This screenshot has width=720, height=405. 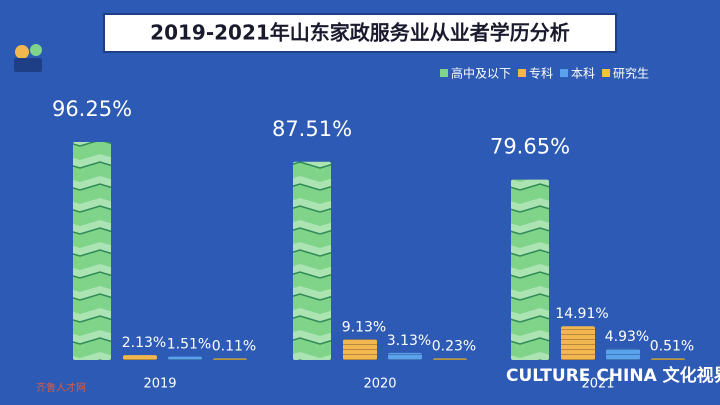 What do you see at coordinates (581, 314) in the screenshot?
I see `data-label: 14.91%` at bounding box center [581, 314].